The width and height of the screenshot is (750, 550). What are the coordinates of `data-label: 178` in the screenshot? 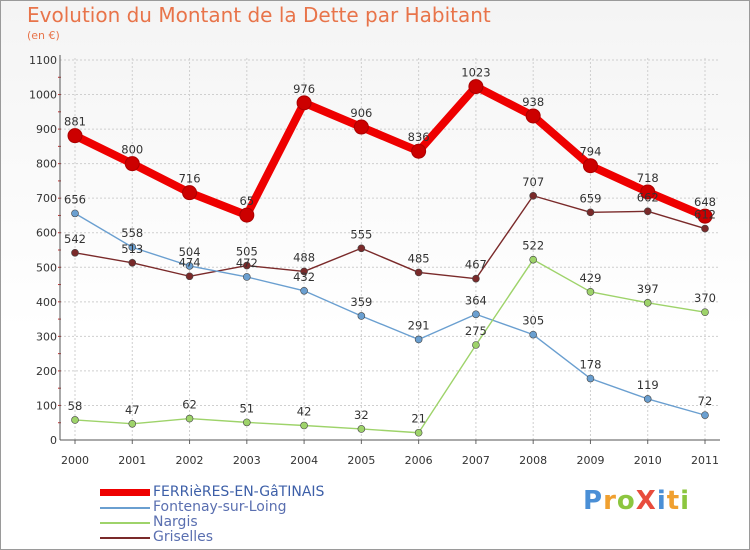 It's located at (590, 365).